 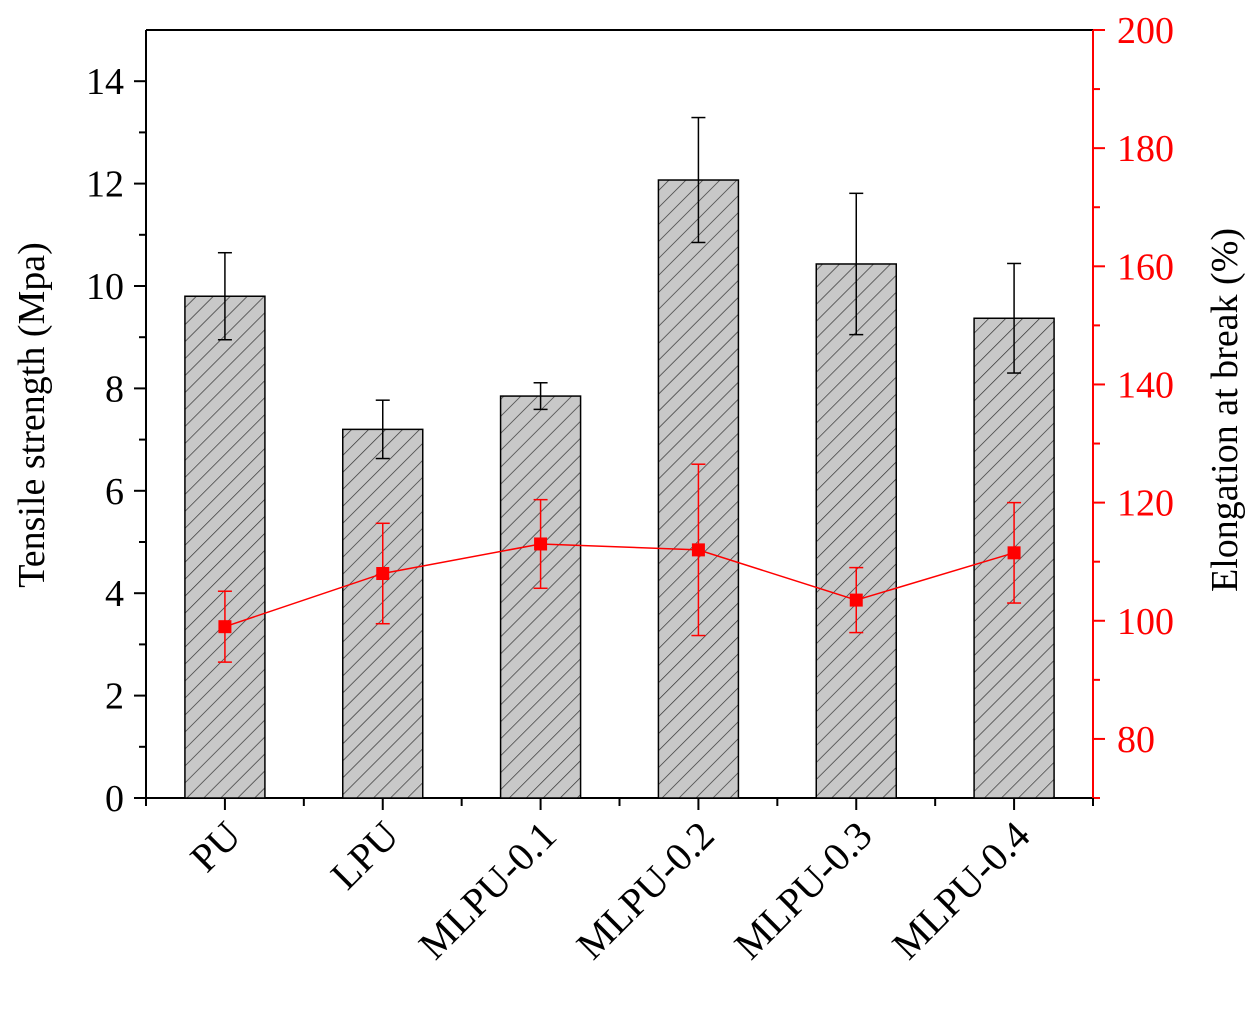 What do you see at coordinates (225, 627) in the screenshot?
I see `line-point-PU` at bounding box center [225, 627].